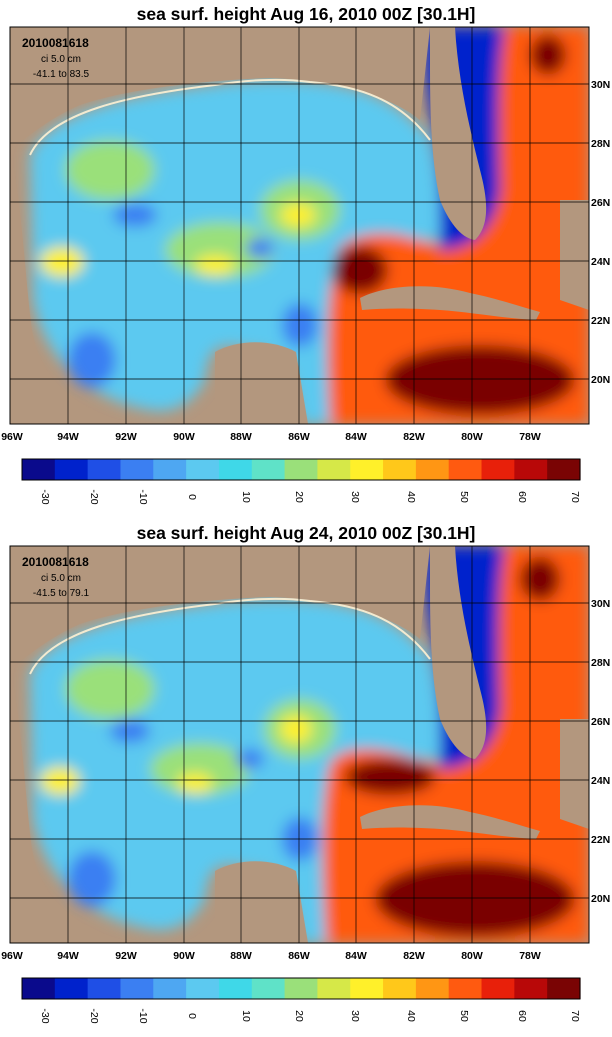 The width and height of the screenshot is (612, 1037). What do you see at coordinates (230, 636) in the screenshot?
I see `coastline` at bounding box center [230, 636].